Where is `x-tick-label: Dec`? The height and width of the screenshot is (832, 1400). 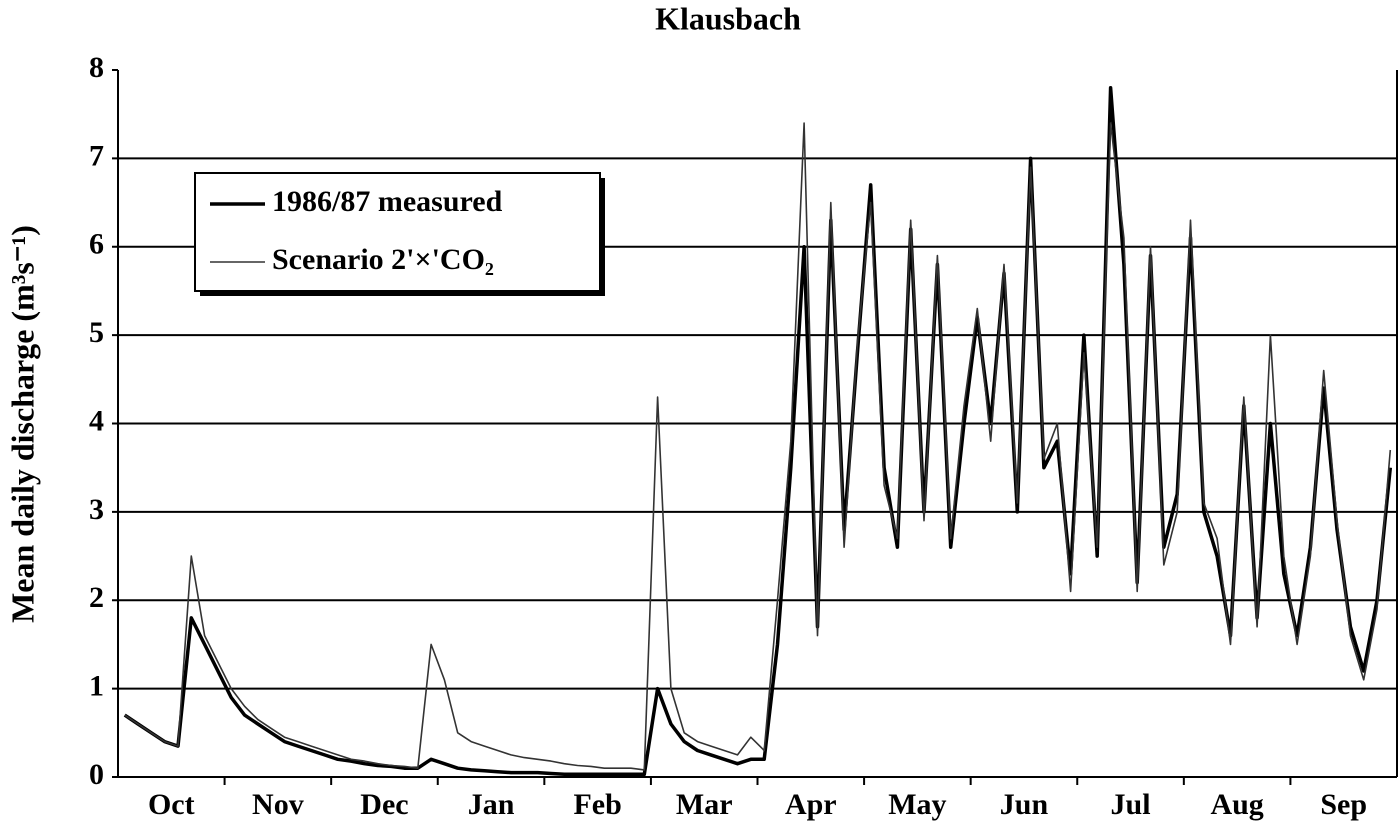 x-tick-label: Dec is located at coordinates (384, 804).